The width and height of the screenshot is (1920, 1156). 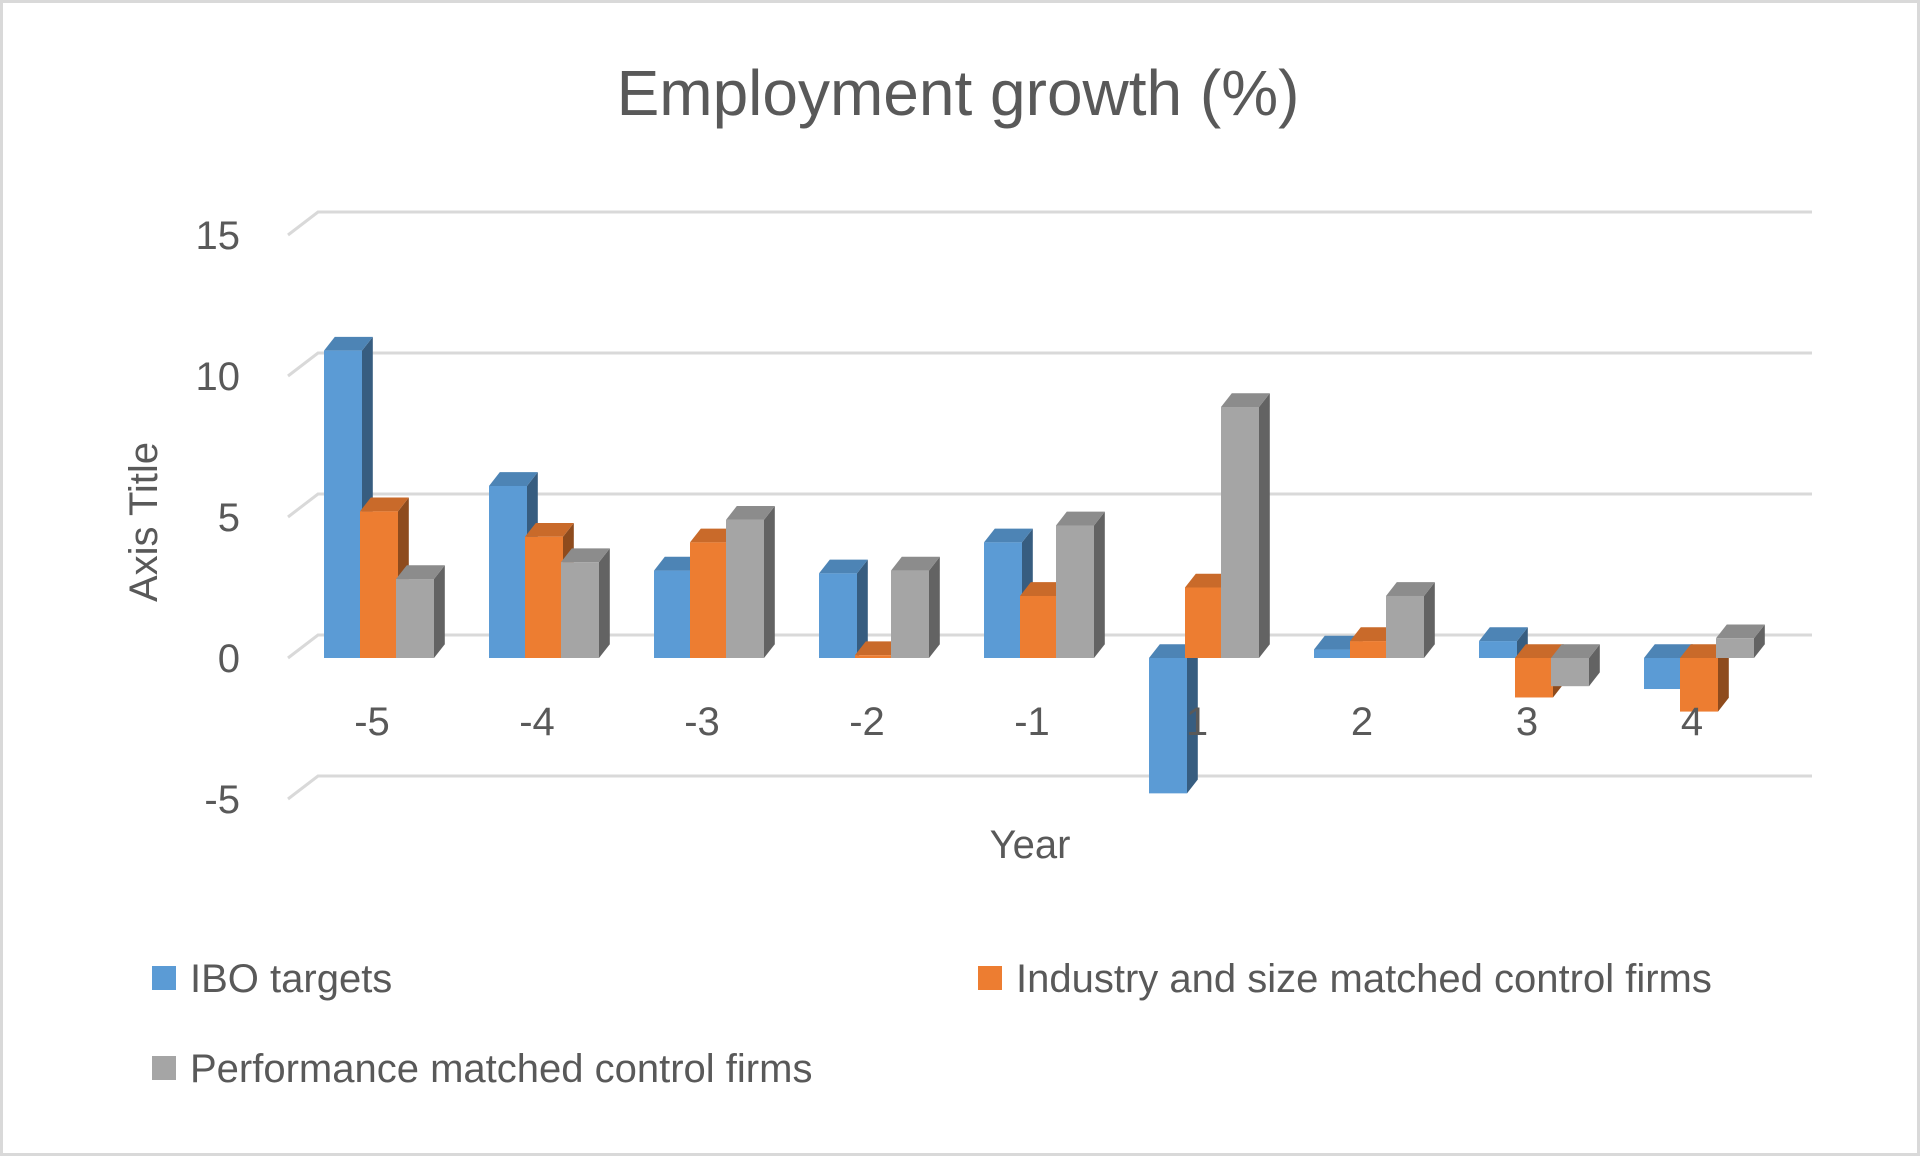 I want to click on x-tick-label: 2, so click(x=1362, y=722).